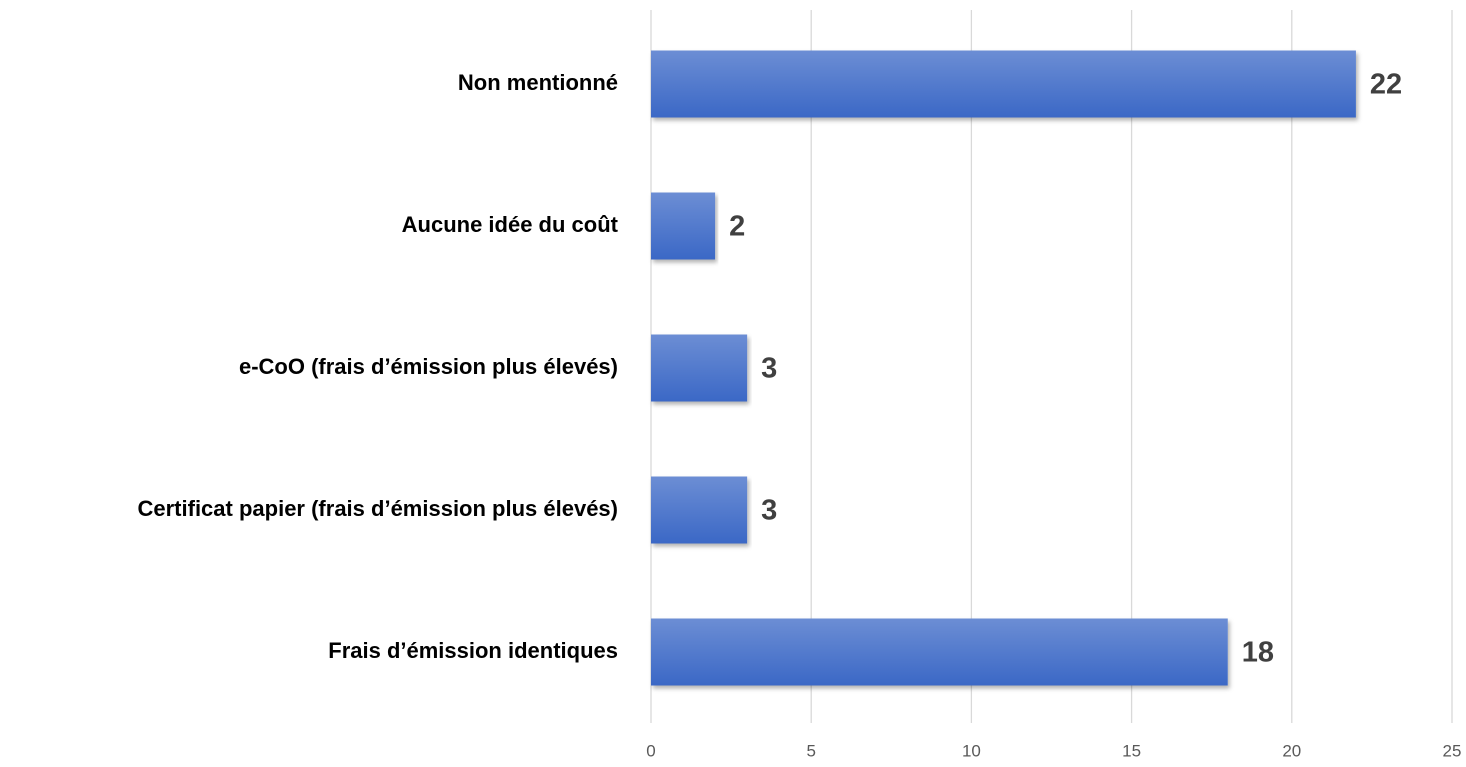  What do you see at coordinates (1291, 750) in the screenshot?
I see `x-tick-label: 20` at bounding box center [1291, 750].